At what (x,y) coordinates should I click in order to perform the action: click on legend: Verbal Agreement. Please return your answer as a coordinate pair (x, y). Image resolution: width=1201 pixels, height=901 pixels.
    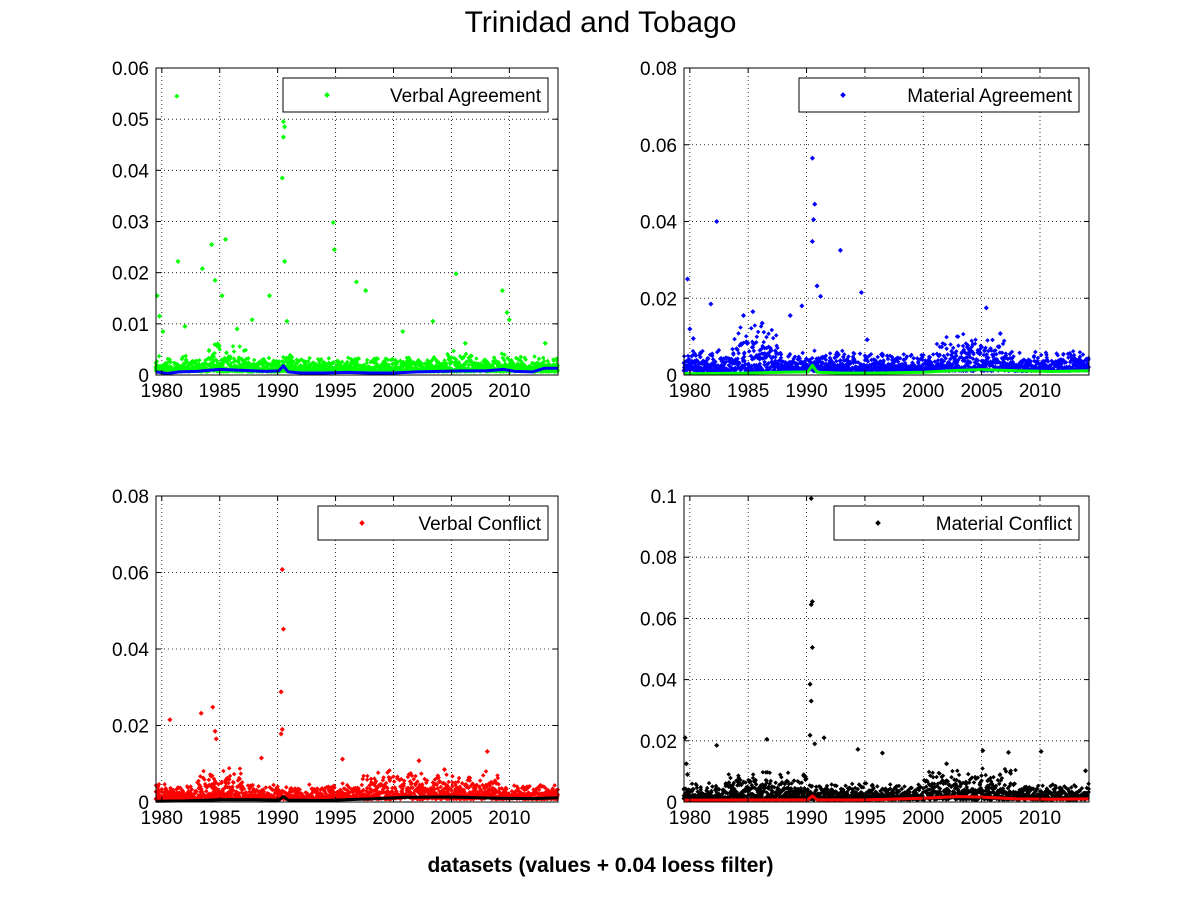
    Looking at the image, I should click on (415, 95).